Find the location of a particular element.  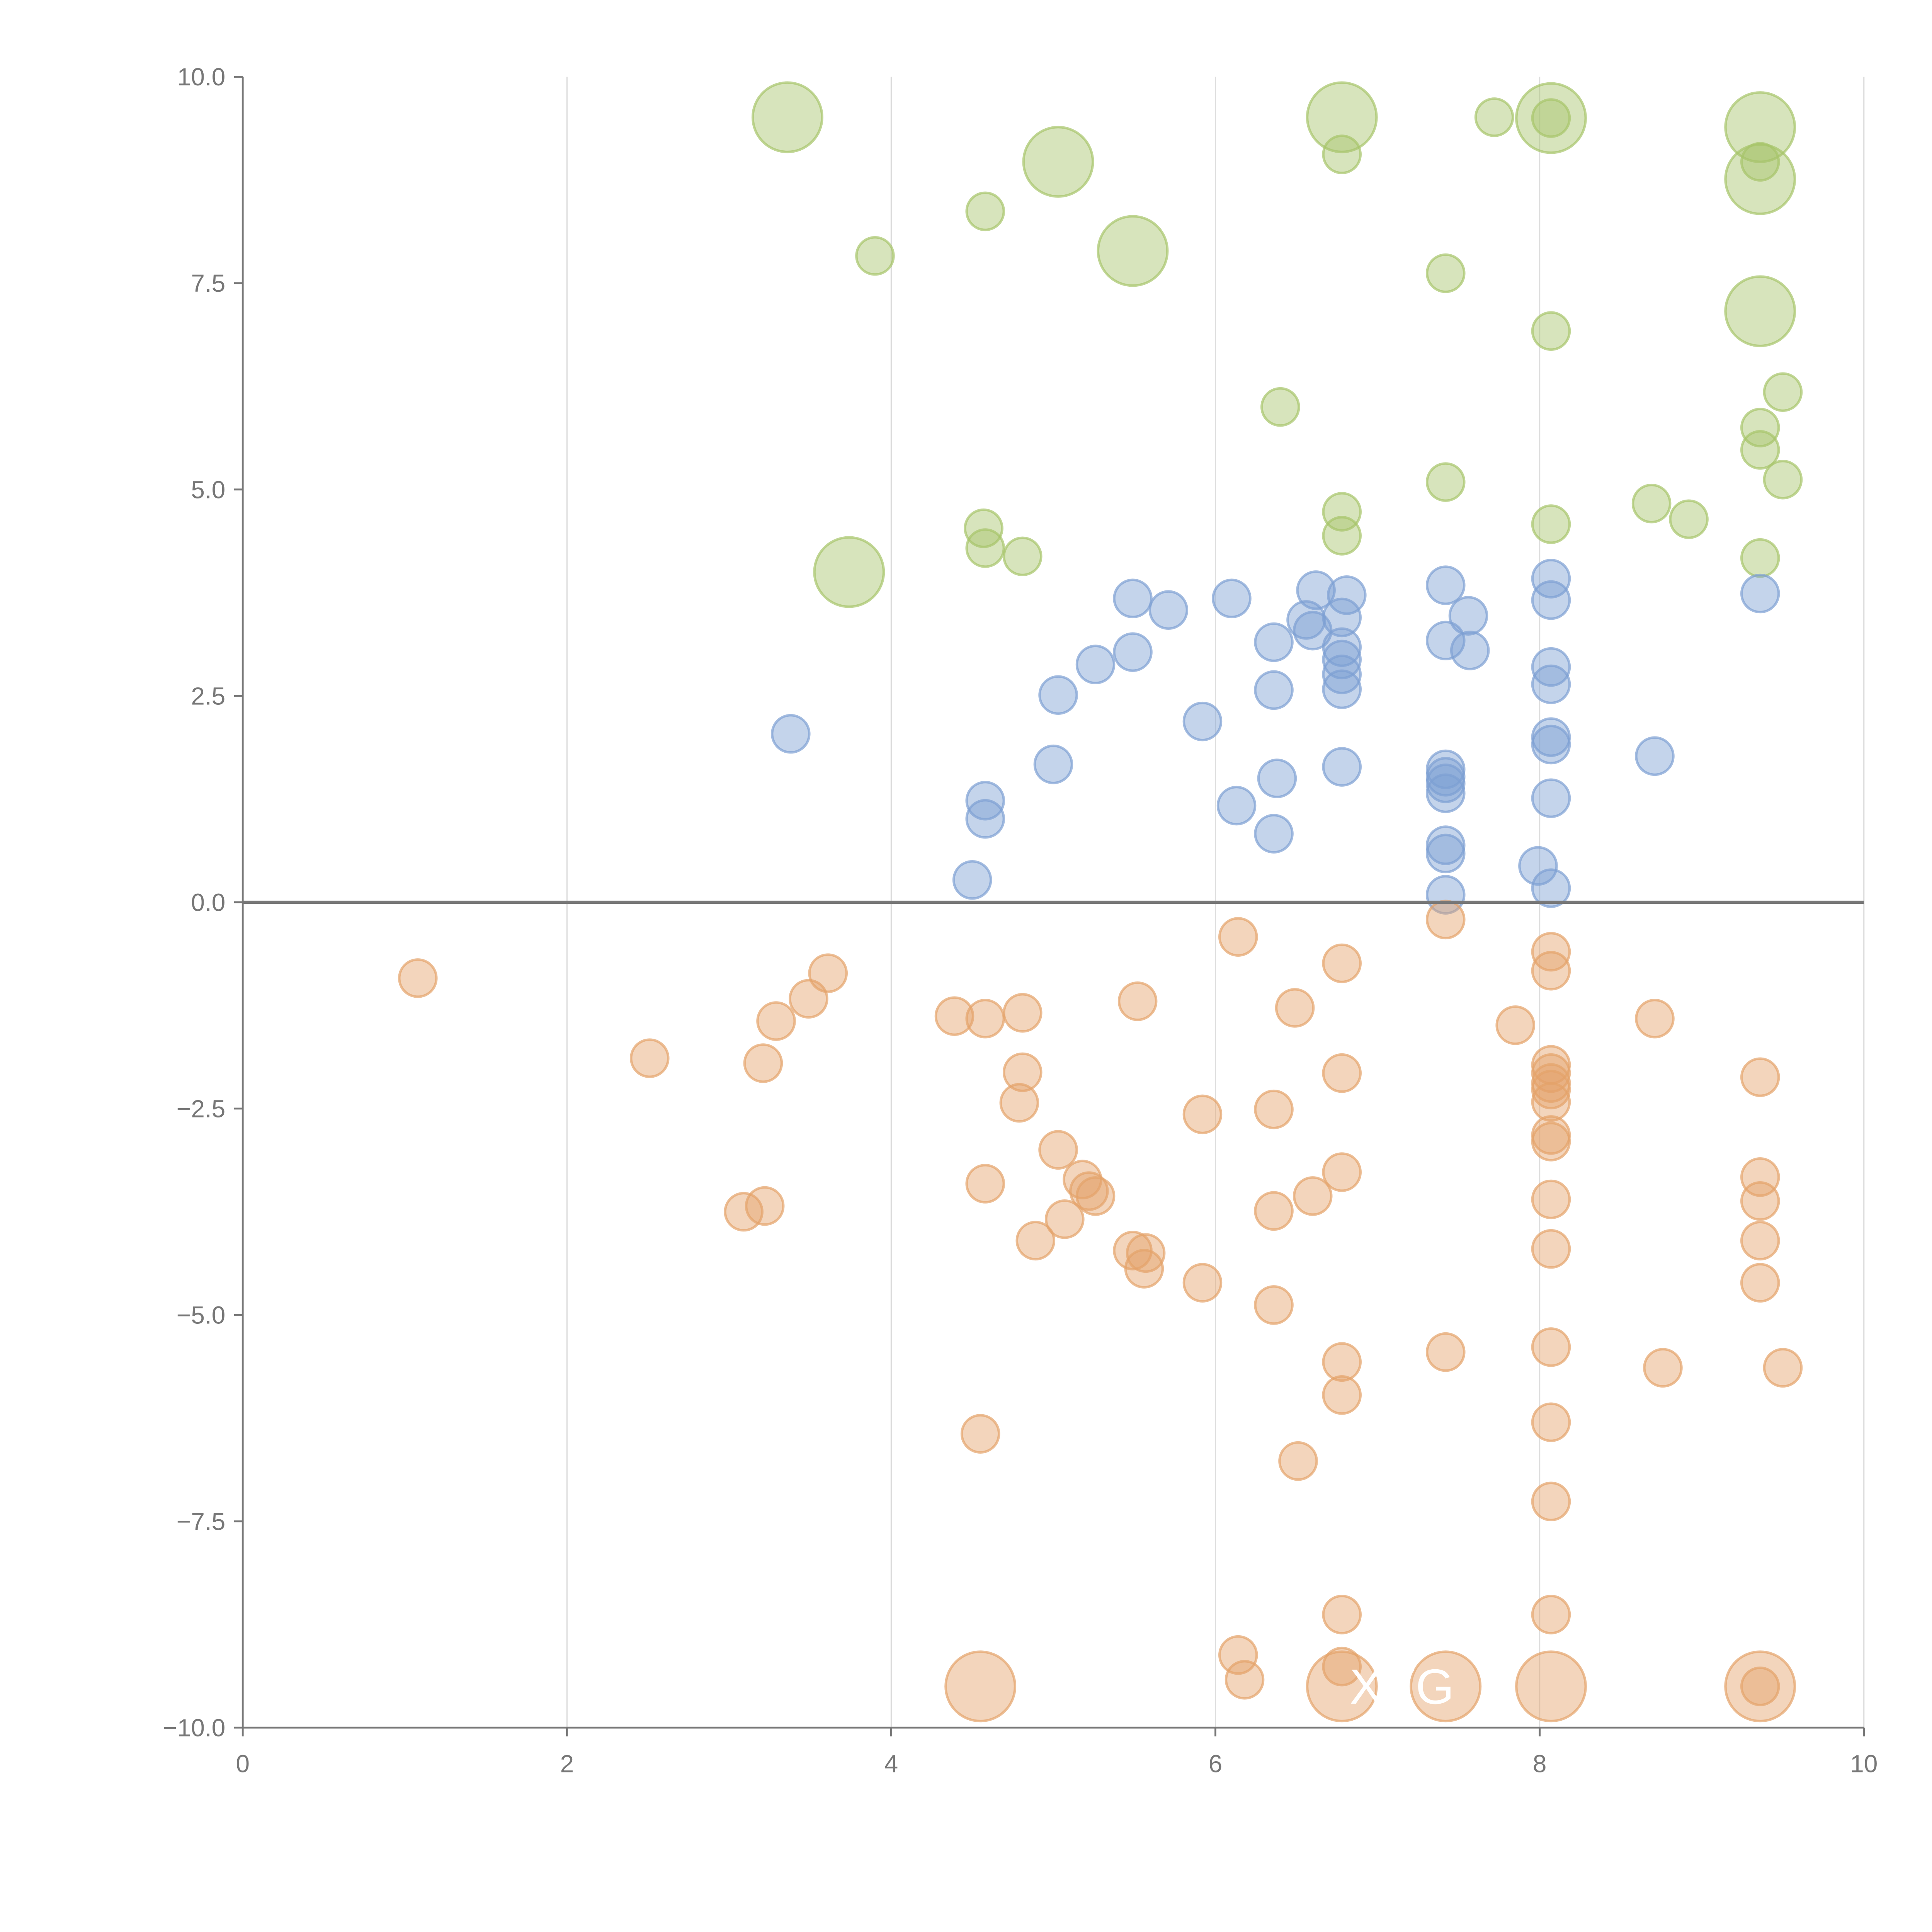

y-tick-label: −2.5 is located at coordinates (202, 1108).